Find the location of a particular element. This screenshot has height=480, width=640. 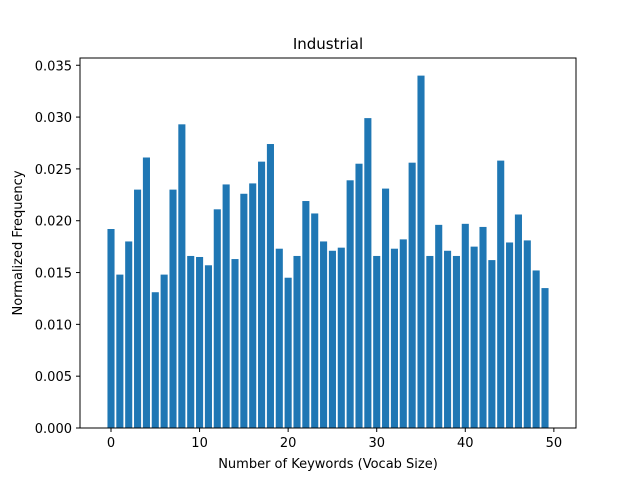

y-tick-label: 0.000 is located at coordinates (53, 429).